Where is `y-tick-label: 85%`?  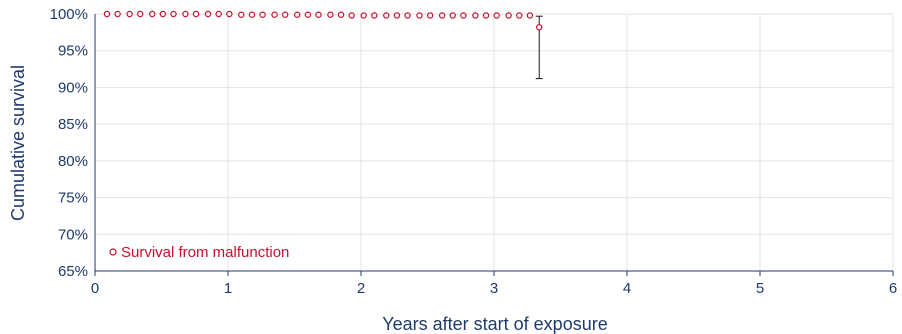 y-tick-label: 85% is located at coordinates (73, 124).